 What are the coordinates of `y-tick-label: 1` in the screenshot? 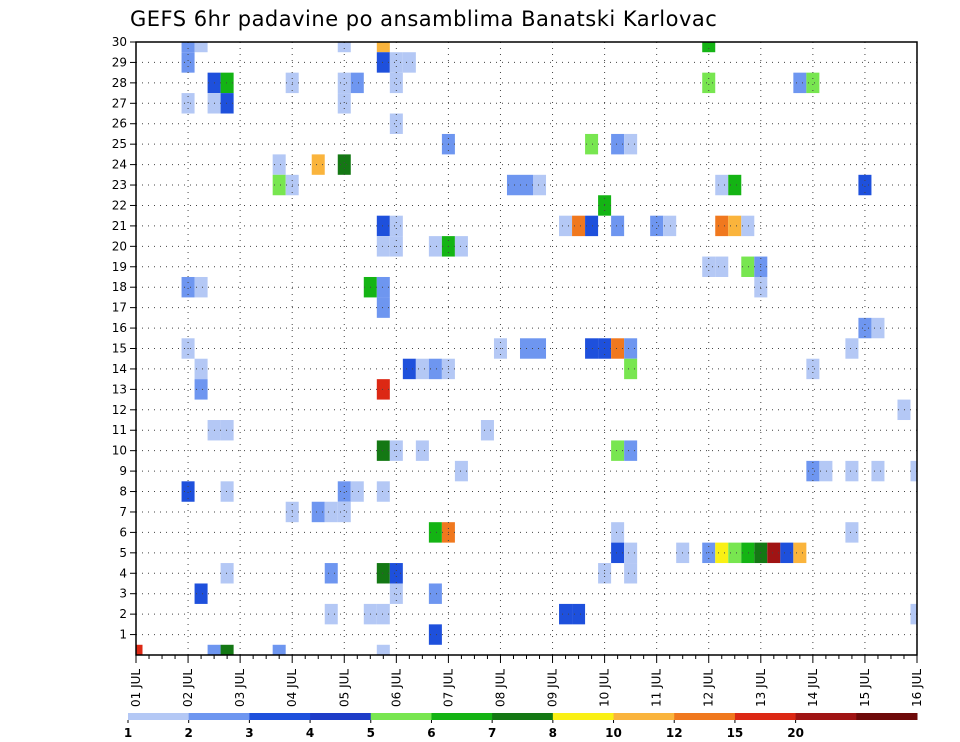 It's located at (123, 635).